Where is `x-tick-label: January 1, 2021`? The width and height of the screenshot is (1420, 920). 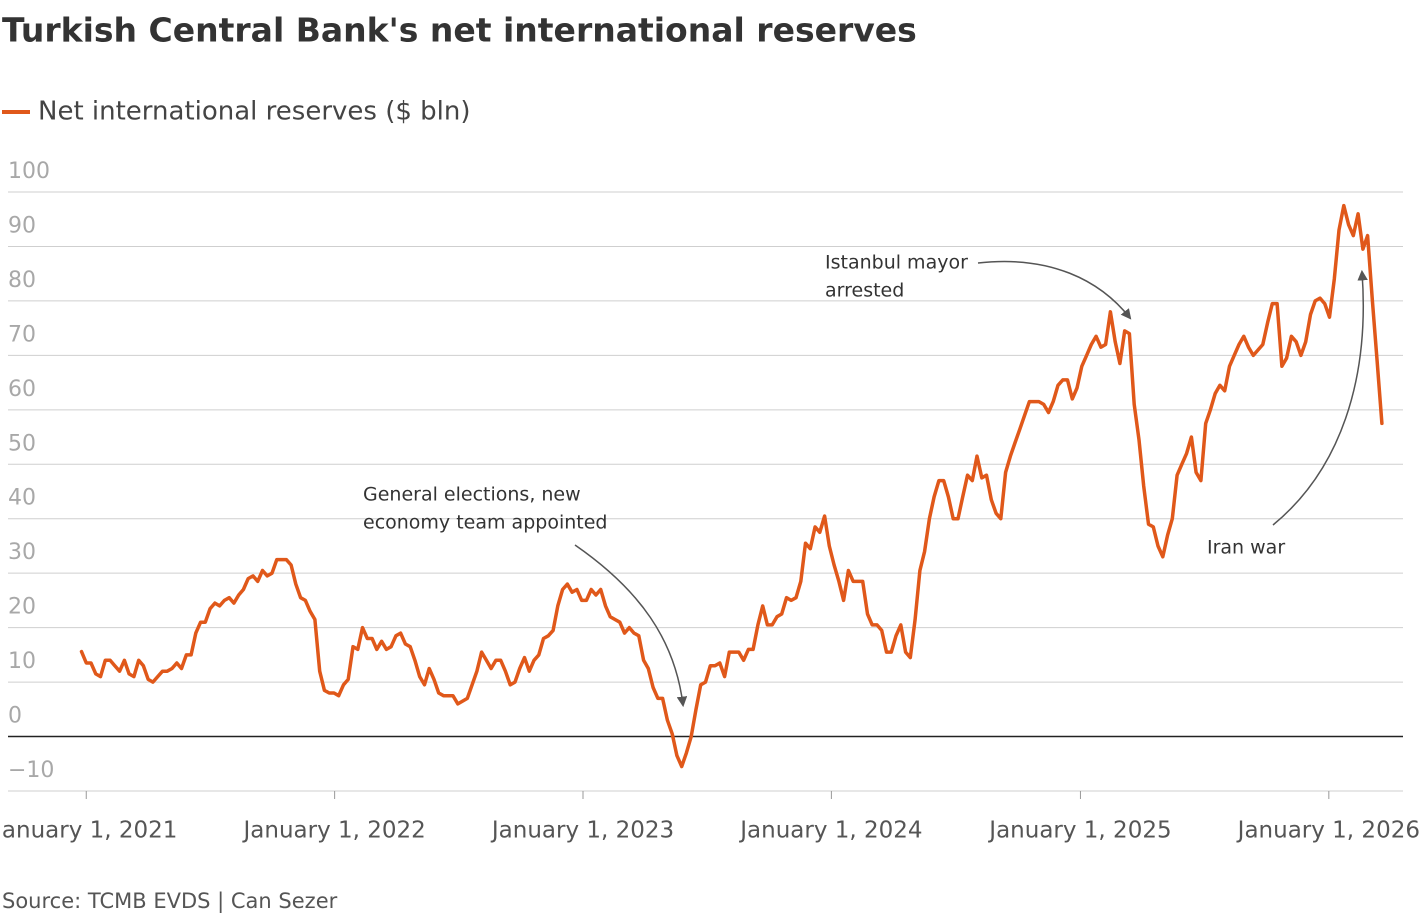
x-tick-label: January 1, 2021 is located at coordinates (88, 831).